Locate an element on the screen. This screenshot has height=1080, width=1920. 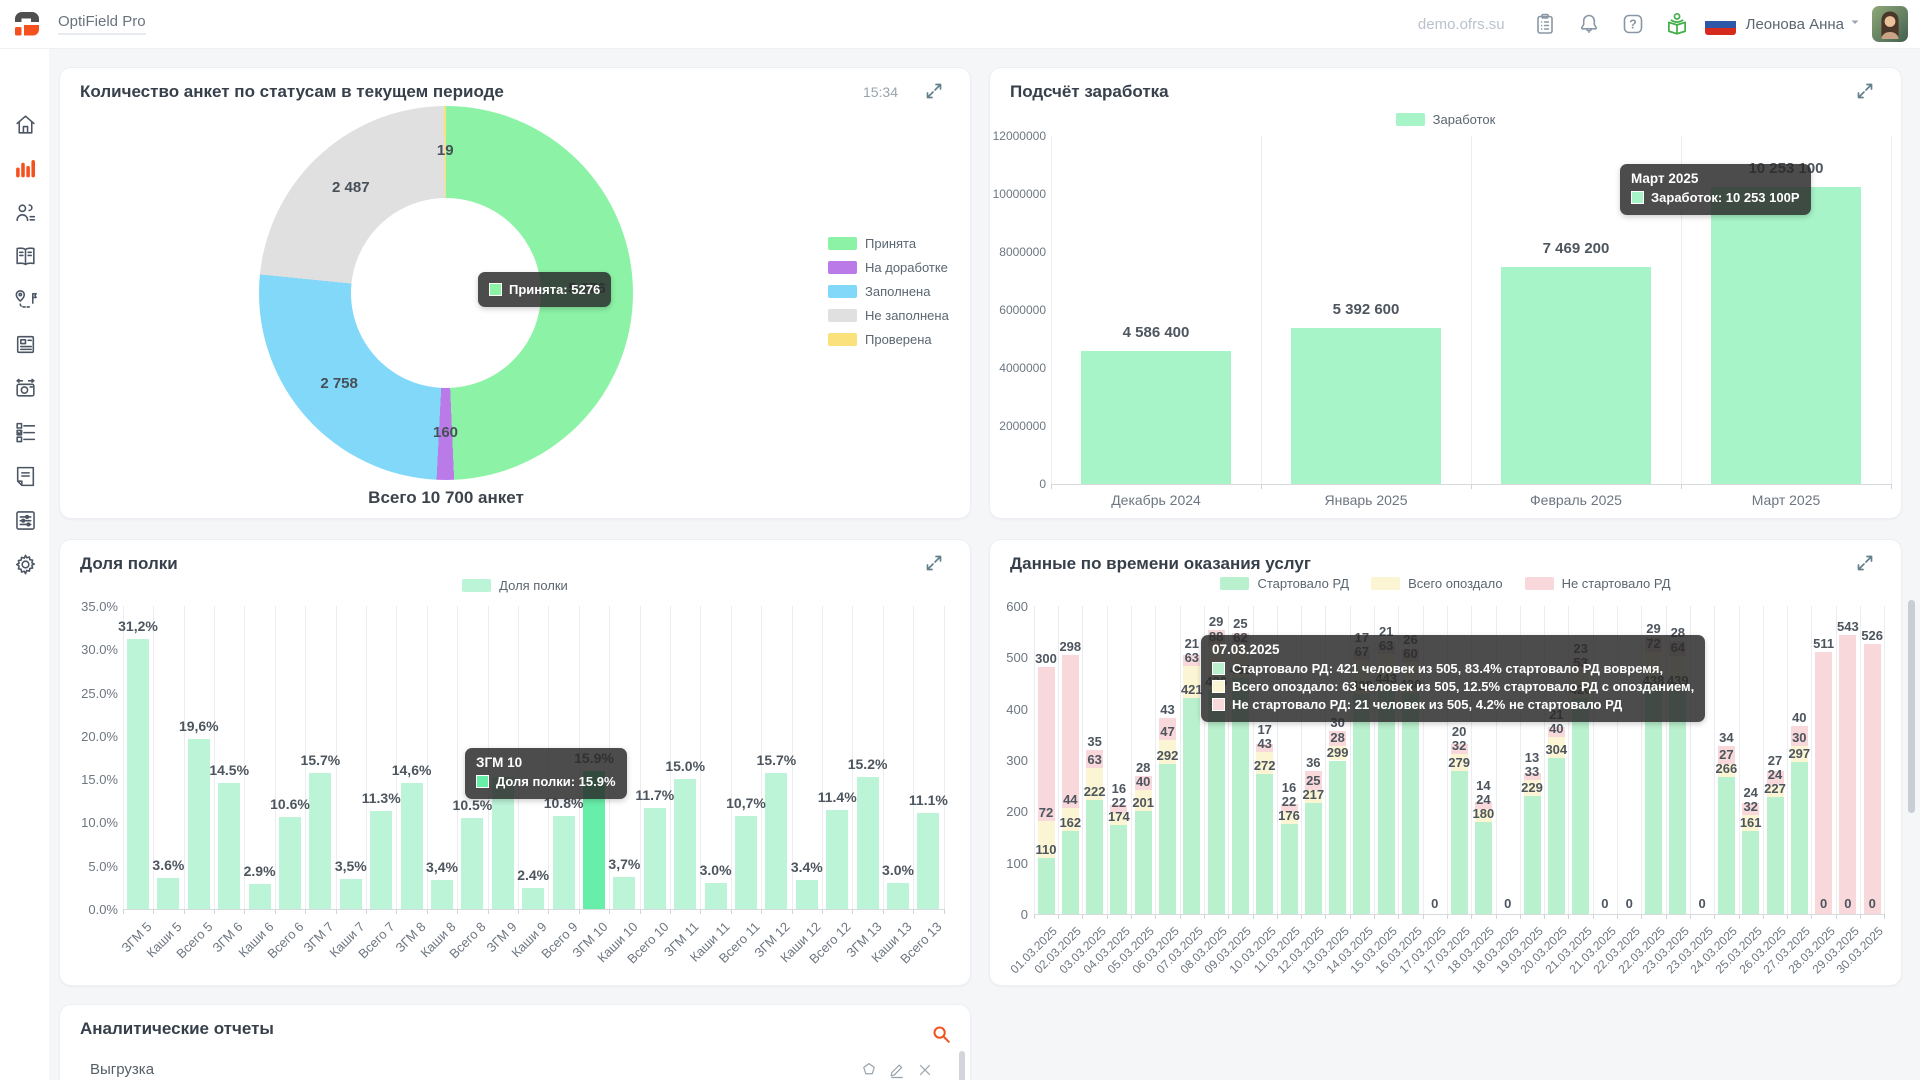
bar-Всего 12 is located at coordinates (837, 859).